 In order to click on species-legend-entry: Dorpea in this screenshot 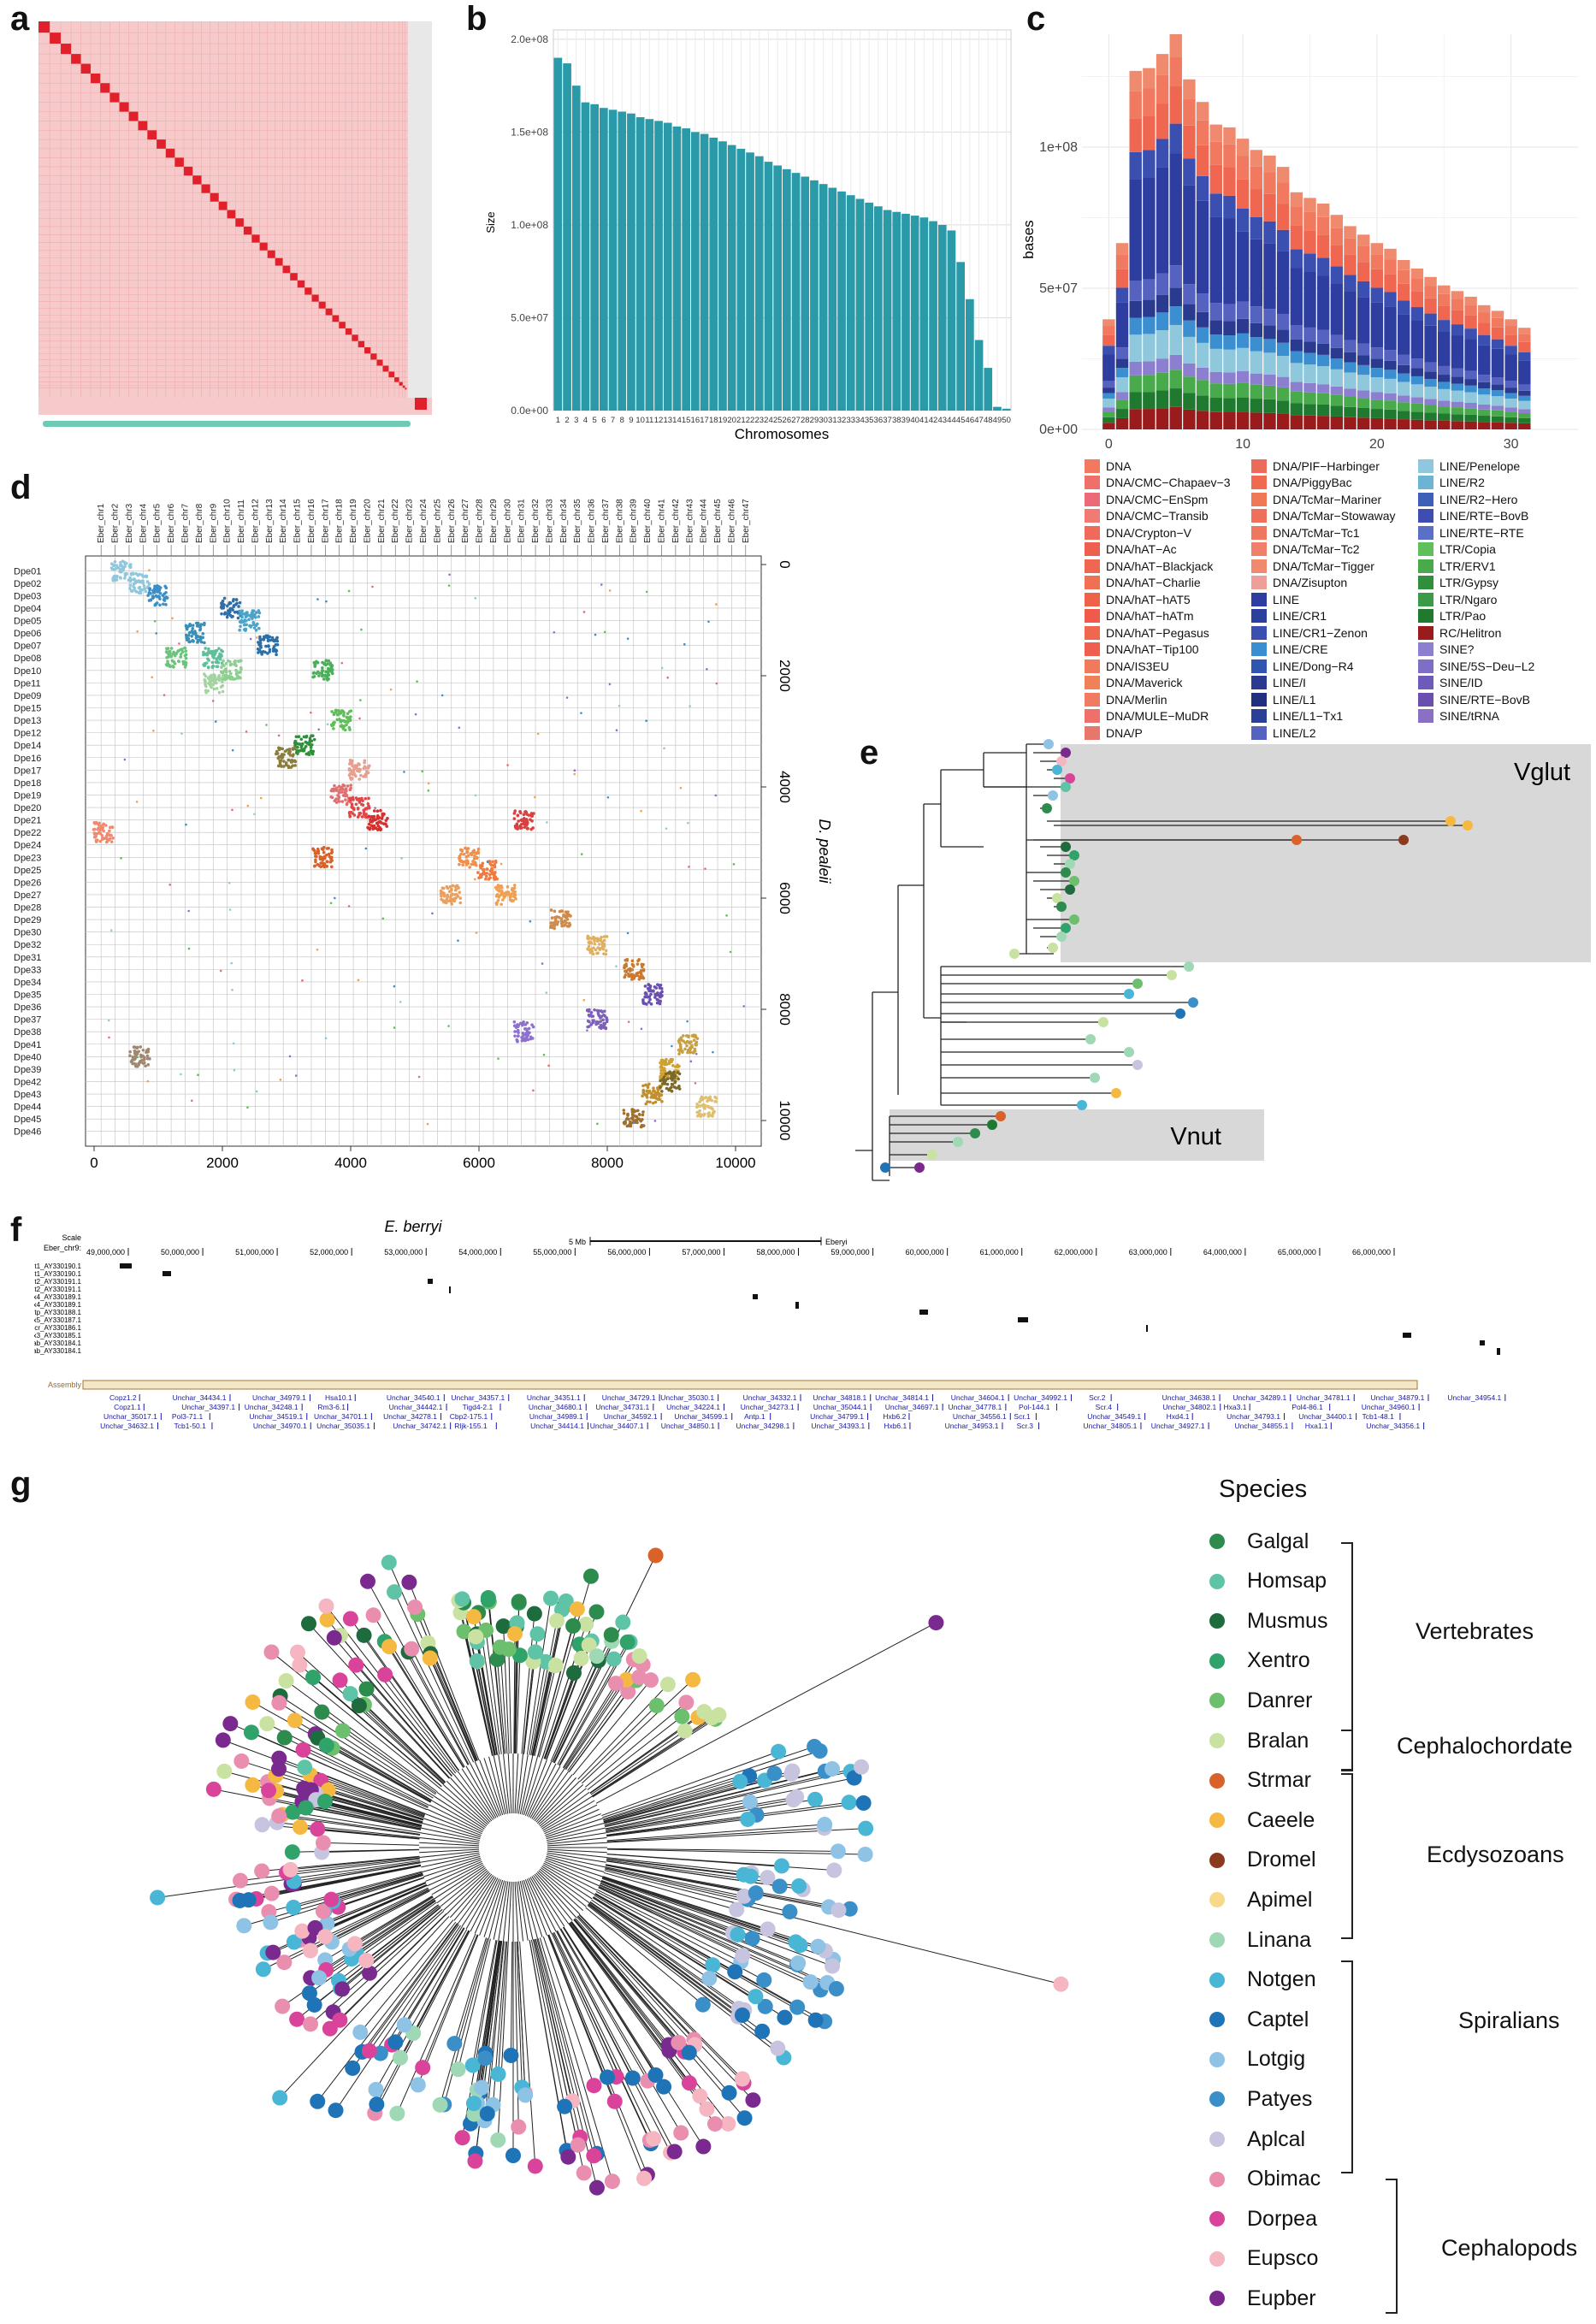, I will do `click(1263, 2219)`.